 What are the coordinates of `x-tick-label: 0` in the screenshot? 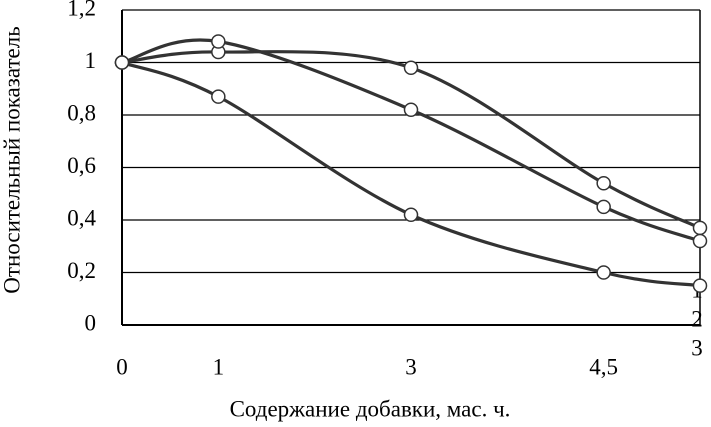 It's located at (122, 366).